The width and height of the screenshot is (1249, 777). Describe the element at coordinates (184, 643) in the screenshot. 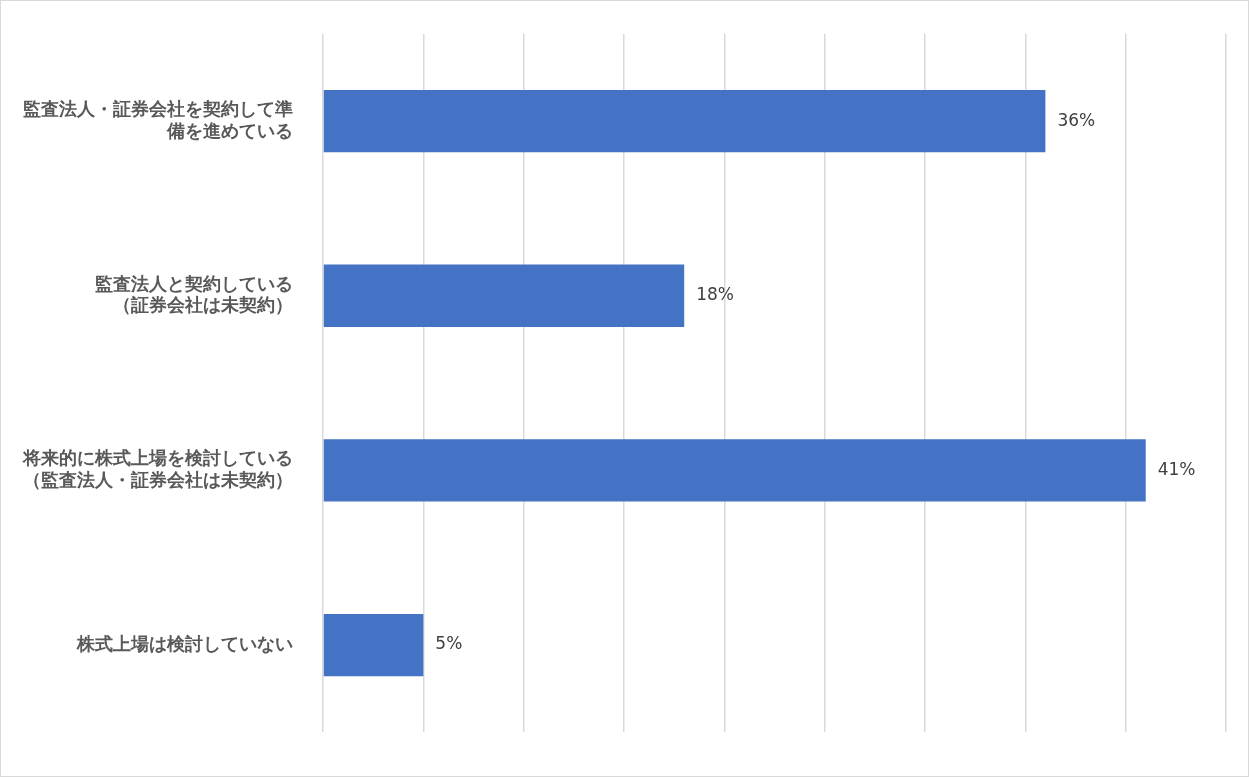

I see `y-tick-label: 株式上場は検討していない` at that location.